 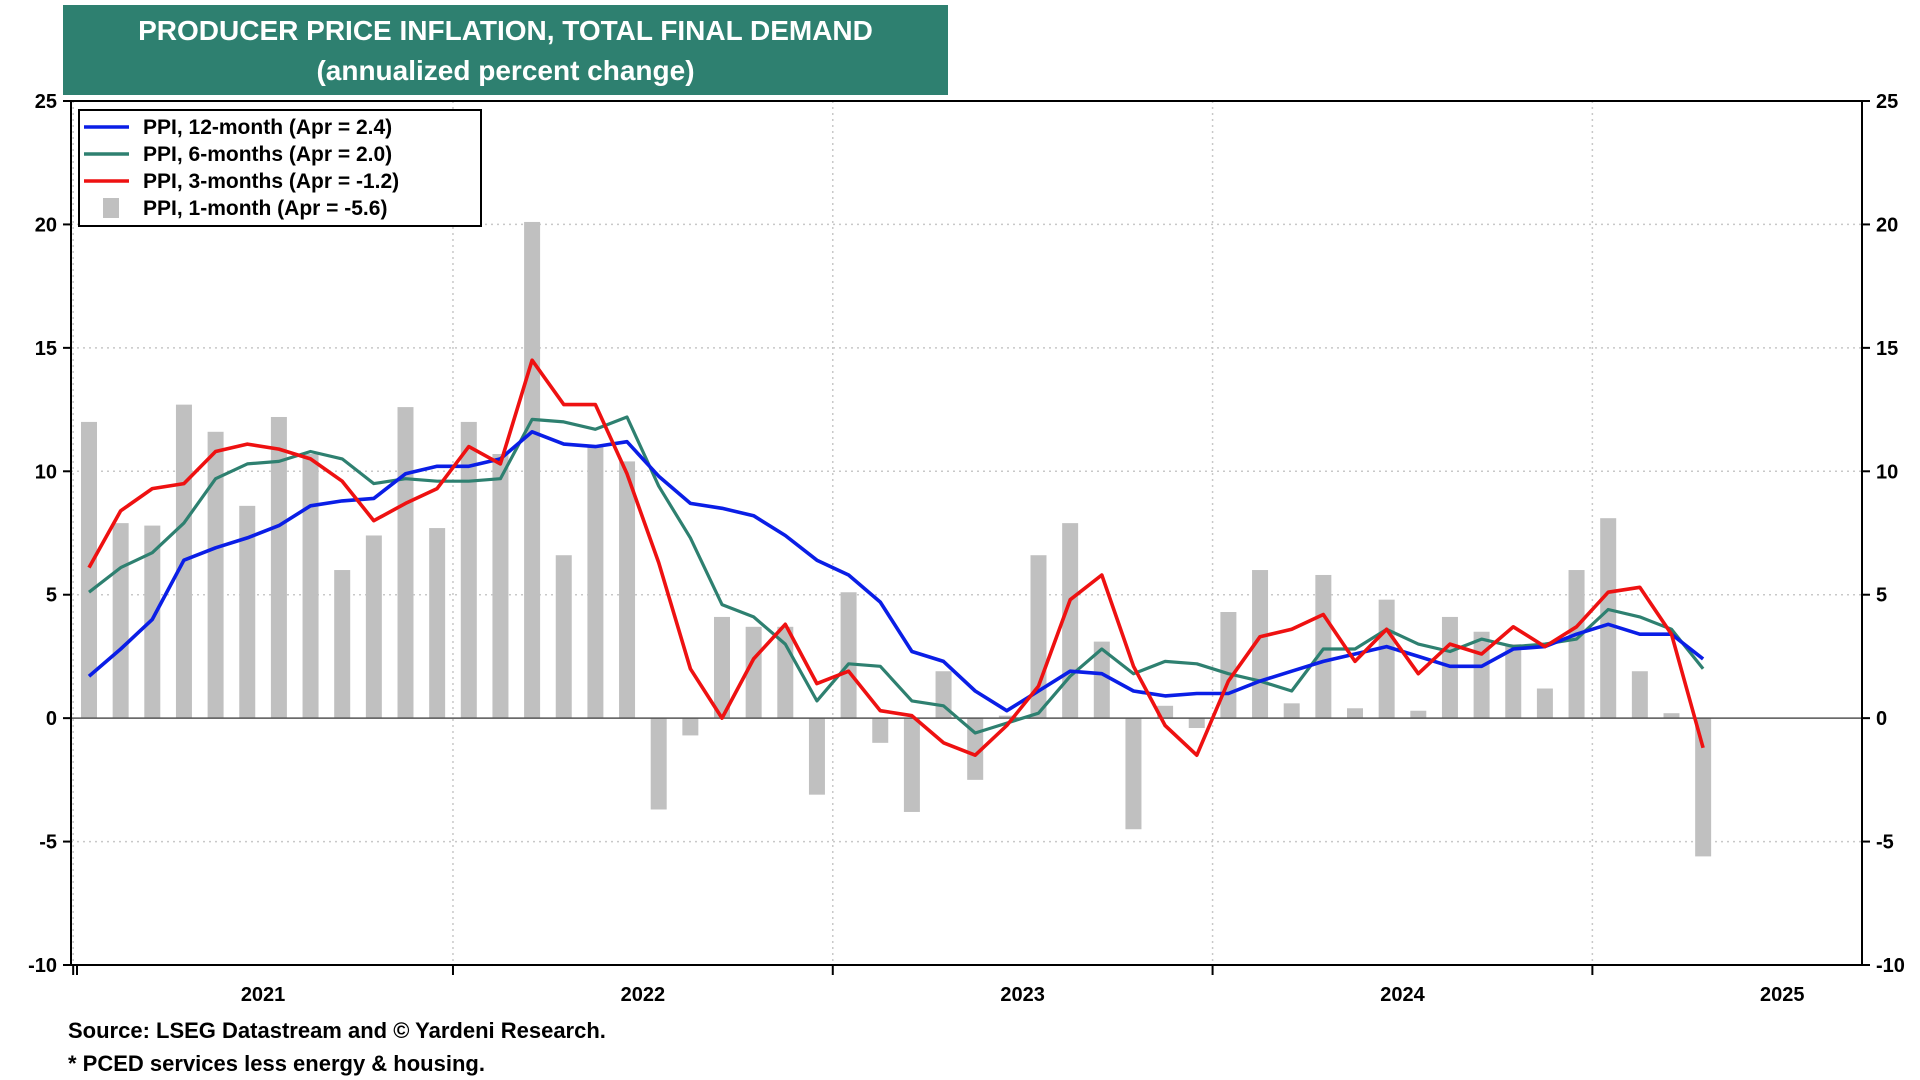 What do you see at coordinates (1887, 349) in the screenshot?
I see `y-tick-label-right: 15` at bounding box center [1887, 349].